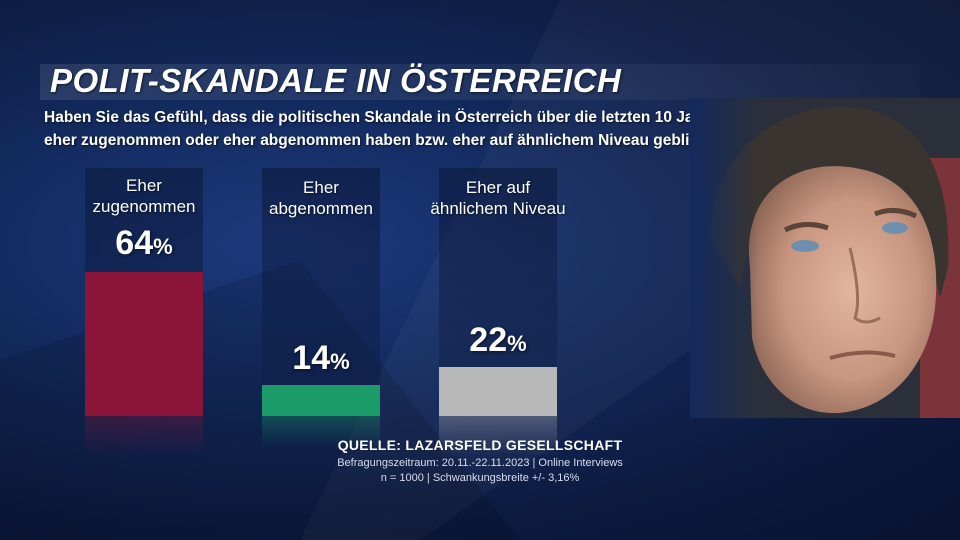 The image size is (960, 540). What do you see at coordinates (498, 339) in the screenshot?
I see `value-label-3: 22%` at bounding box center [498, 339].